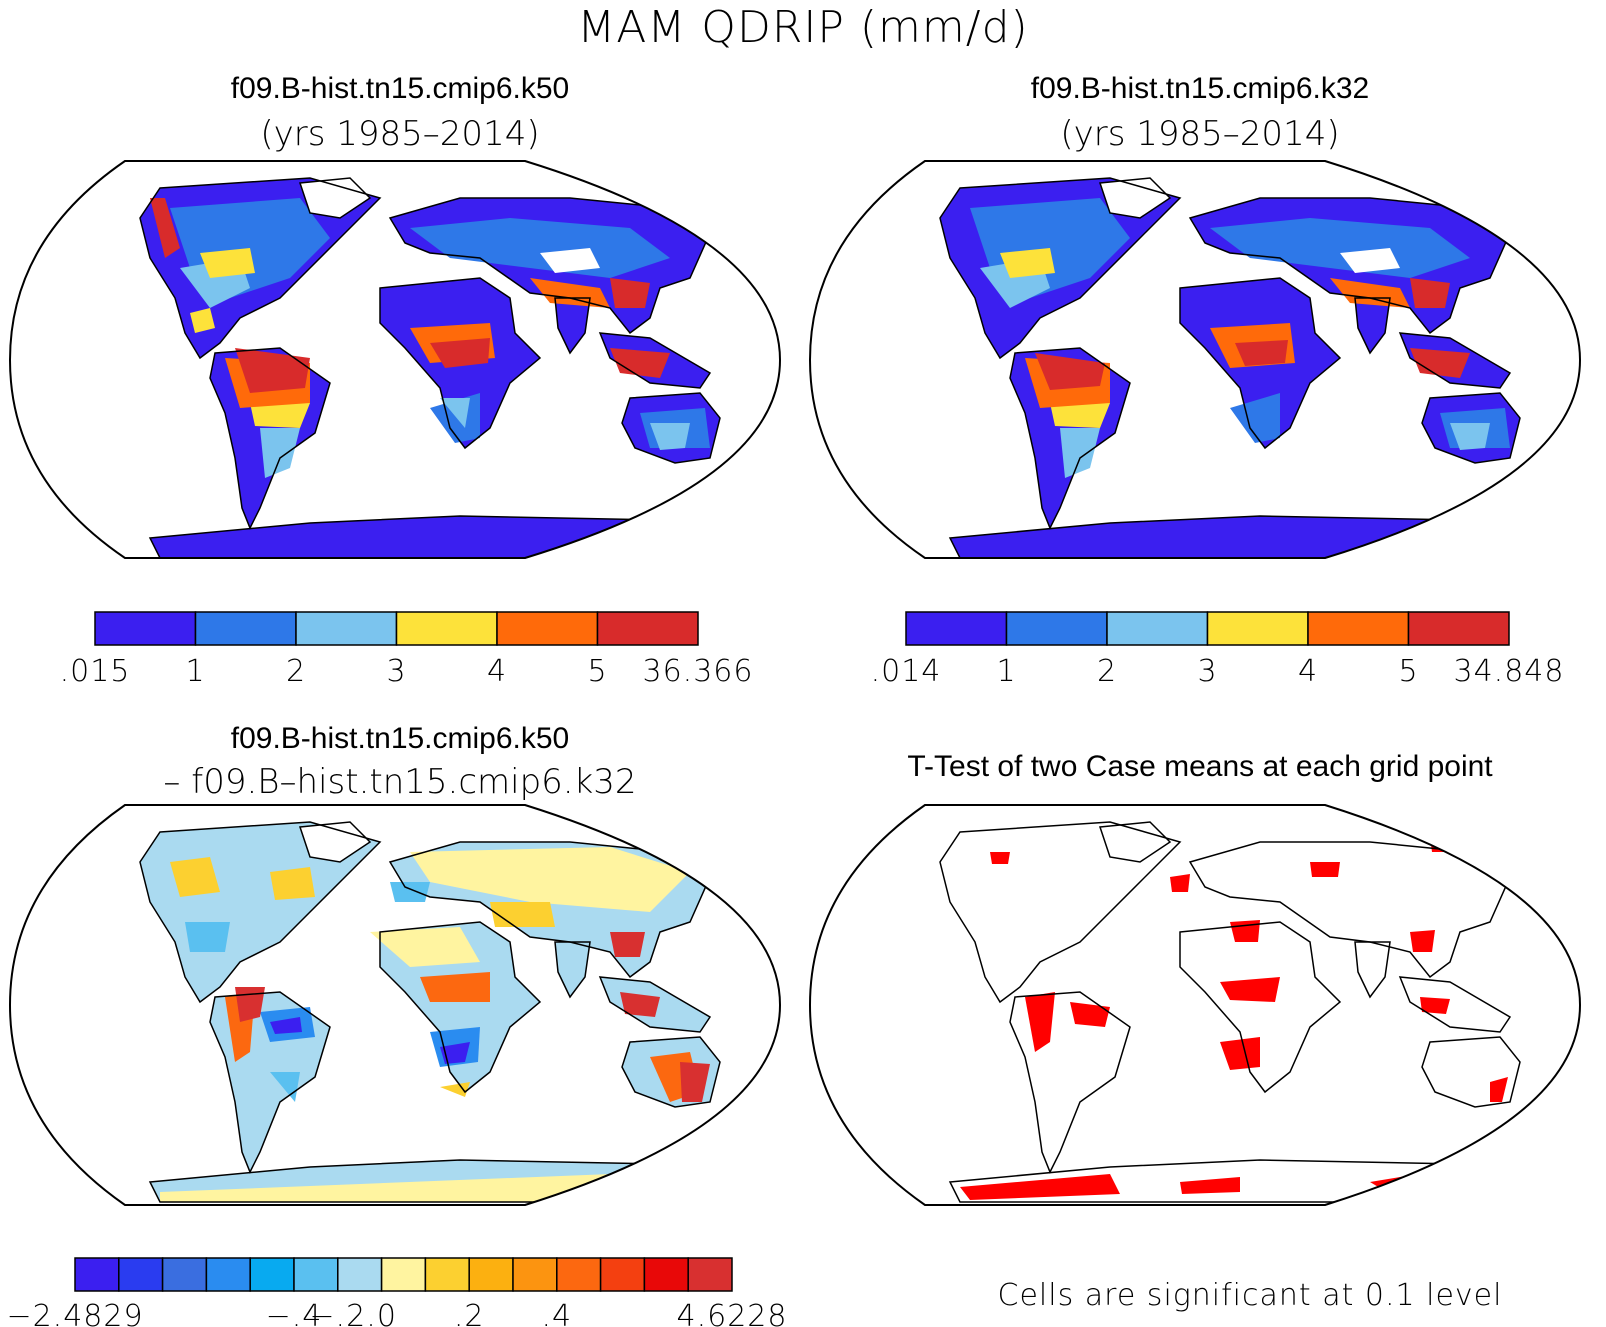  Describe the element at coordinates (294, 1313) in the screenshot. I see `colorbar-diff-tick-label: −.4` at that location.